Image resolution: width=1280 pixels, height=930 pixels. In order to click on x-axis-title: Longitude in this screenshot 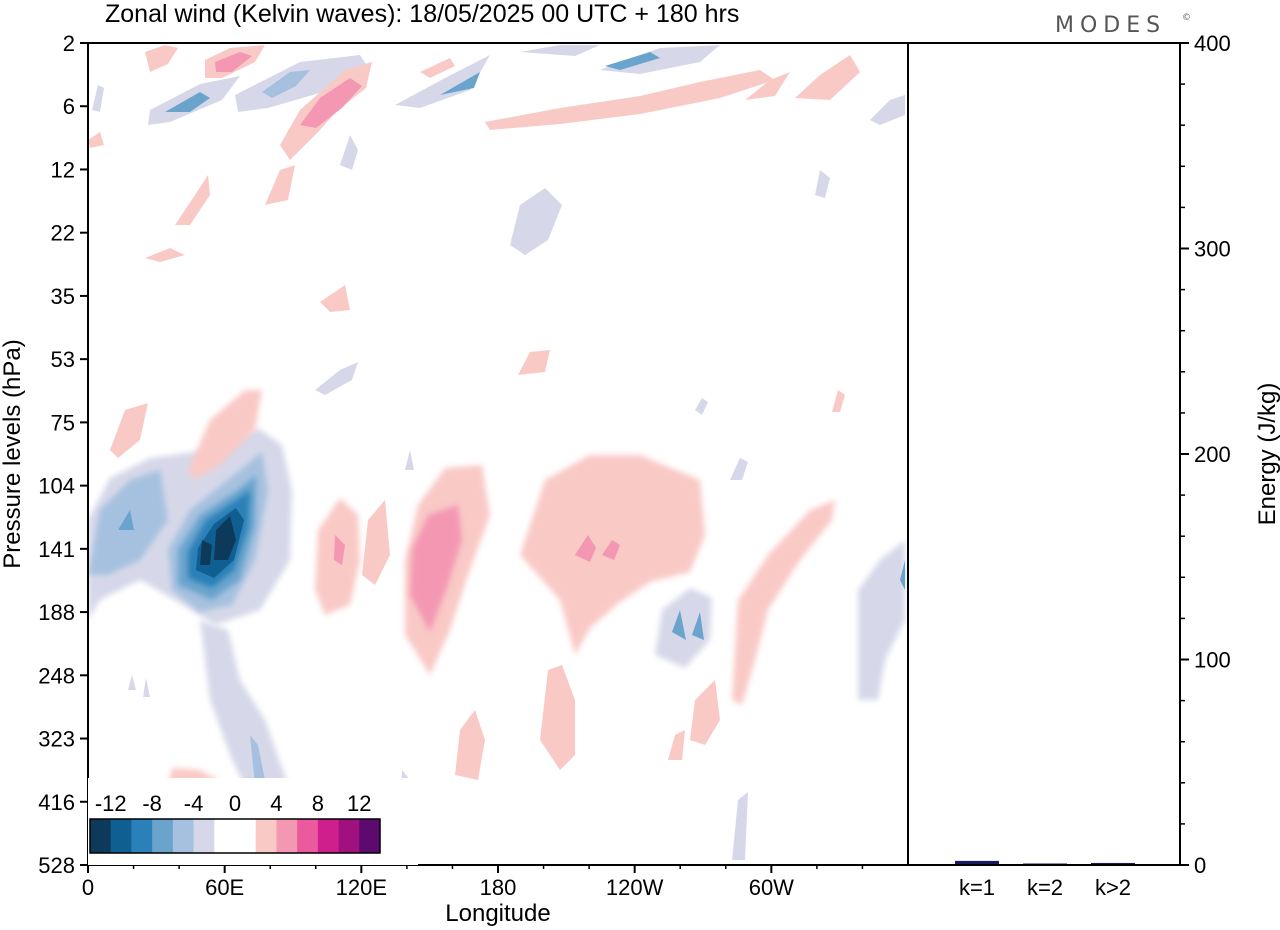, I will do `click(497, 913)`.